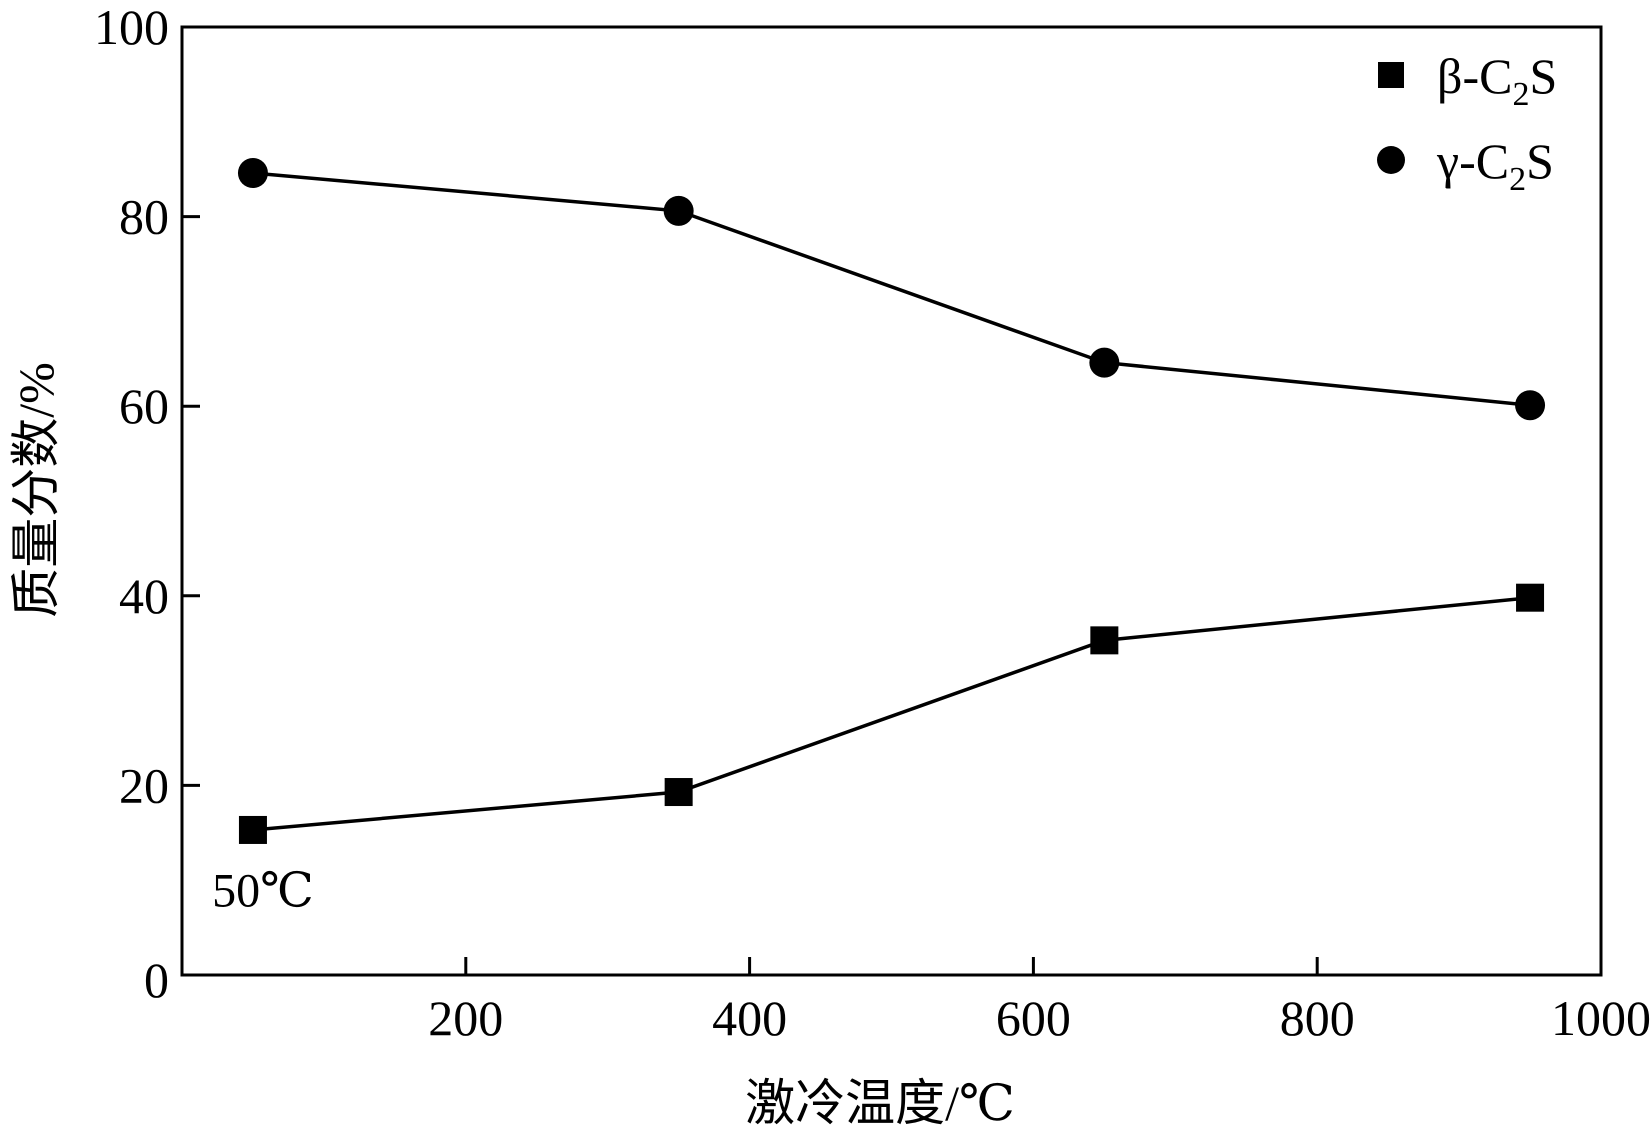 This screenshot has width=1650, height=1134. I want to click on annotation-50c: 50℃, so click(263, 891).